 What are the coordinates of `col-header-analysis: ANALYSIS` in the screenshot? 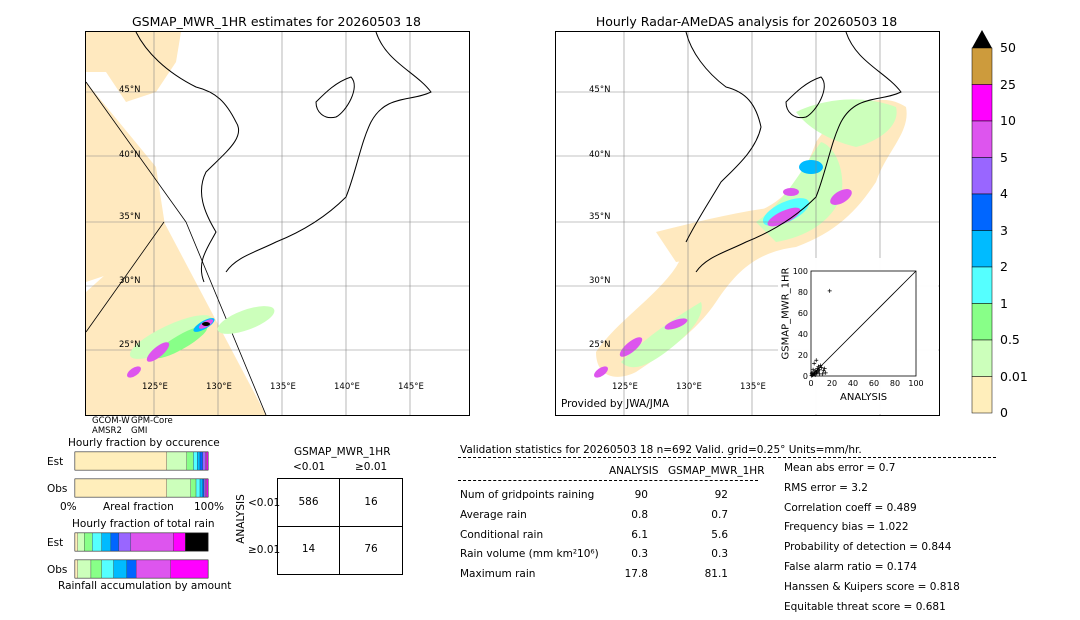 It's located at (634, 471).